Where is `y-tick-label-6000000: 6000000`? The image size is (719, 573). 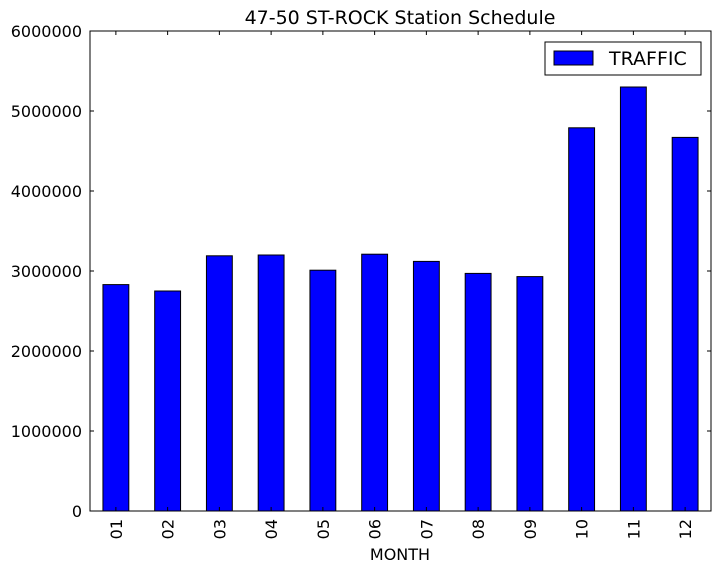 y-tick-label-6000000: 6000000 is located at coordinates (46, 31).